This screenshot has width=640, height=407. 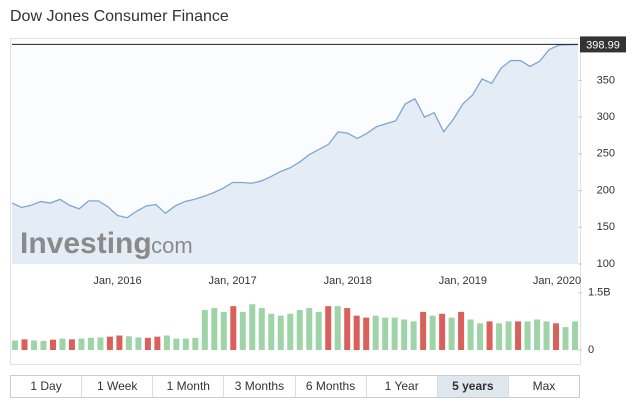 I want to click on last-price-label: 398.99, so click(x=603, y=45).